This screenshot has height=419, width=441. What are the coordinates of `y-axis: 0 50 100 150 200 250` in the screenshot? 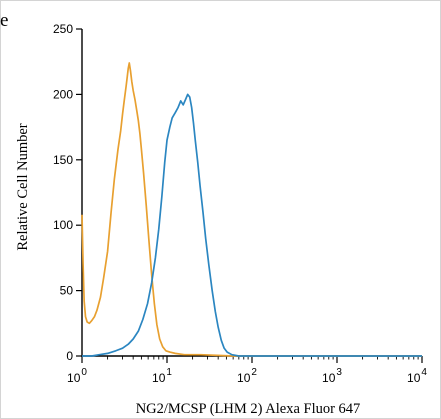 It's located at (68, 192).